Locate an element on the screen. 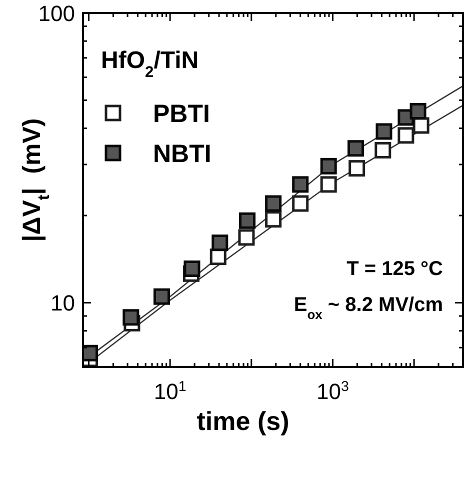 This screenshot has width=466, height=482. annotation: HfO$_{2}$/TiN is located at coordinates (150, 63).